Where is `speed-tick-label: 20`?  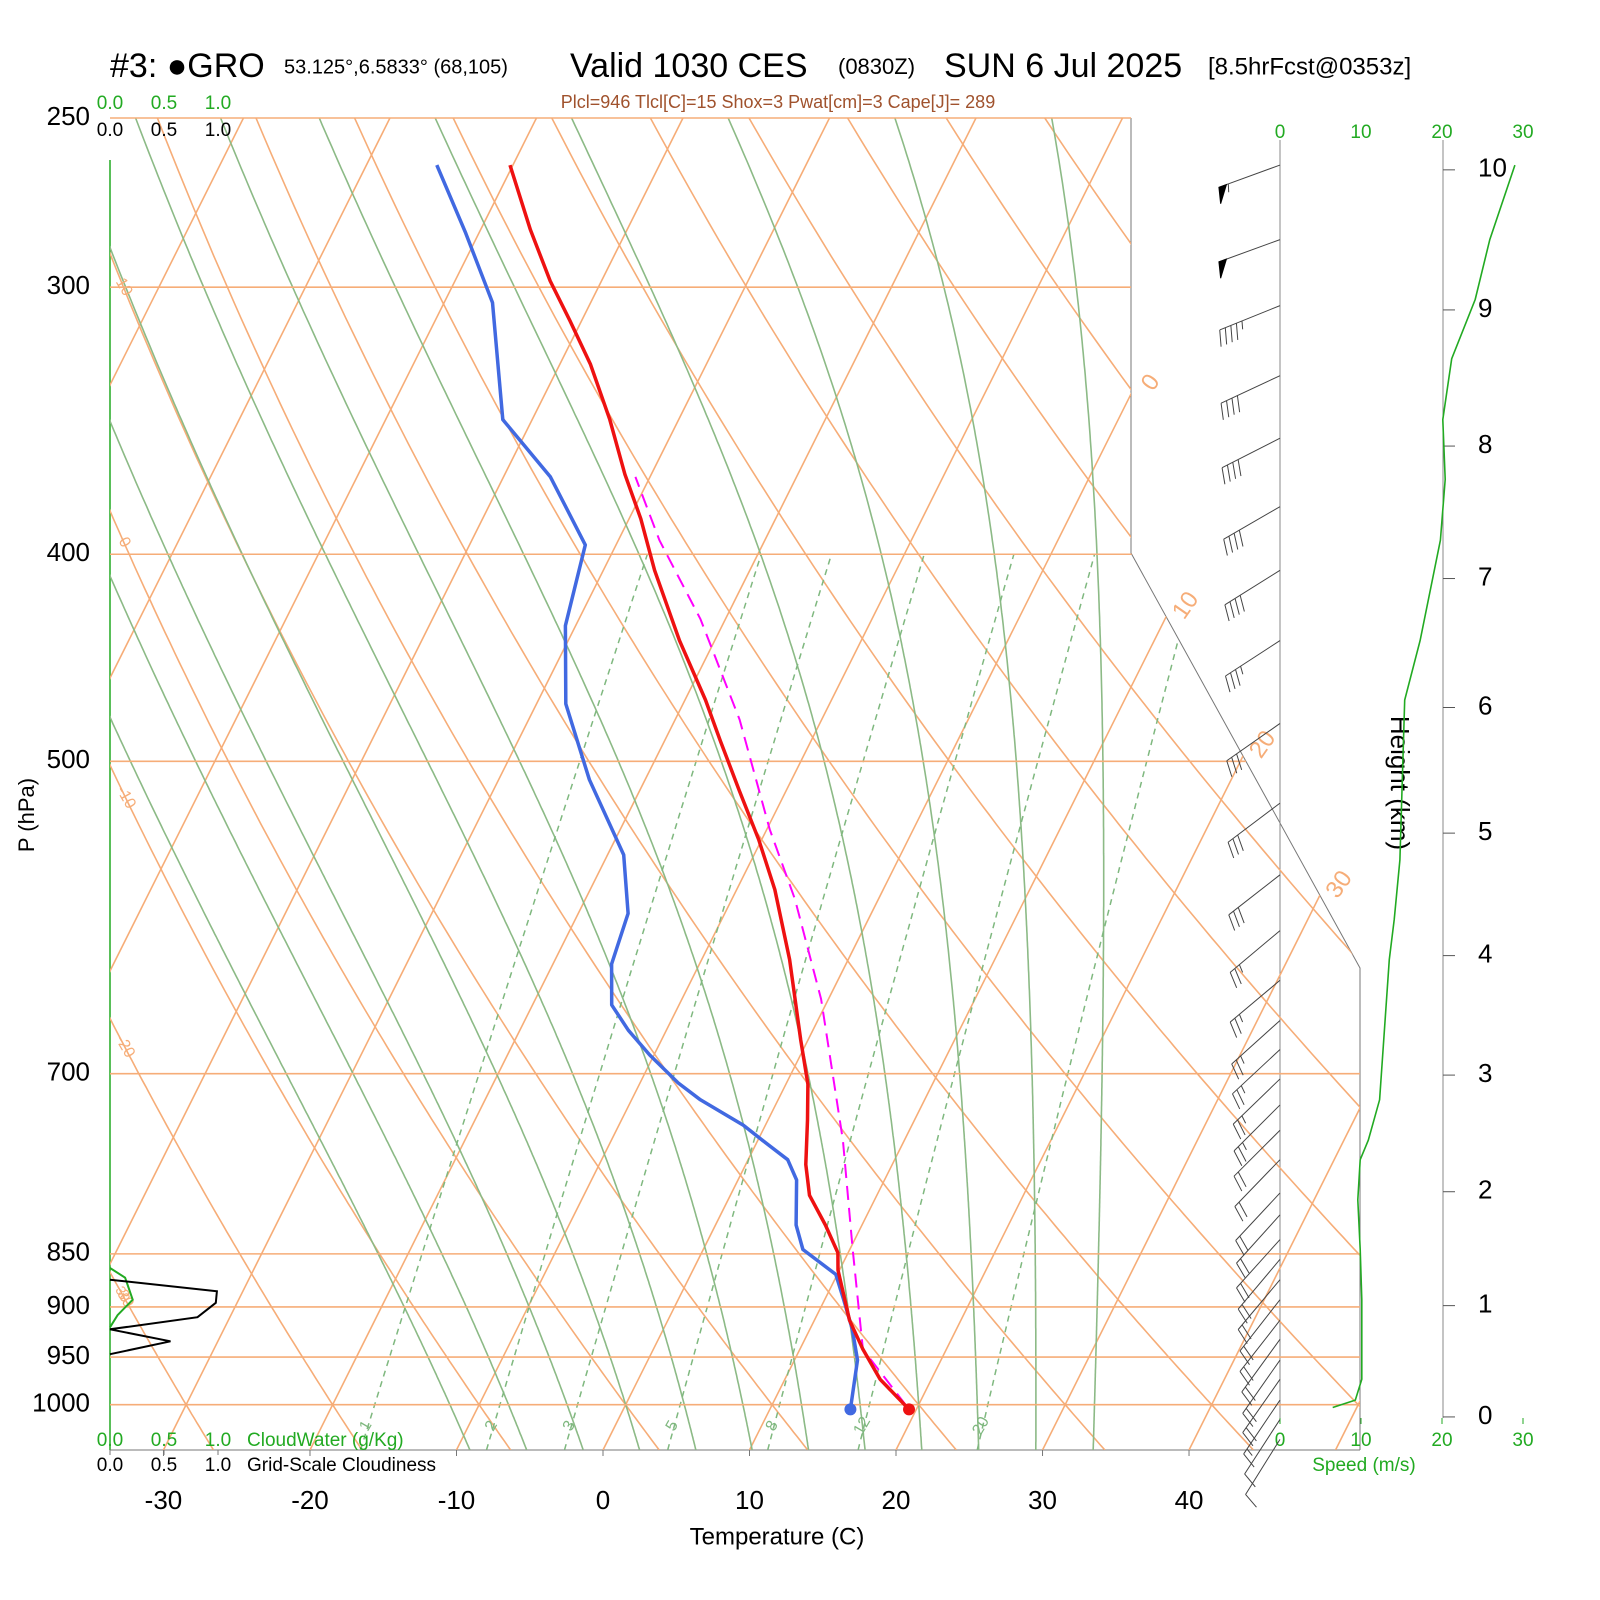 speed-tick-label: 20 is located at coordinates (1441, 132).